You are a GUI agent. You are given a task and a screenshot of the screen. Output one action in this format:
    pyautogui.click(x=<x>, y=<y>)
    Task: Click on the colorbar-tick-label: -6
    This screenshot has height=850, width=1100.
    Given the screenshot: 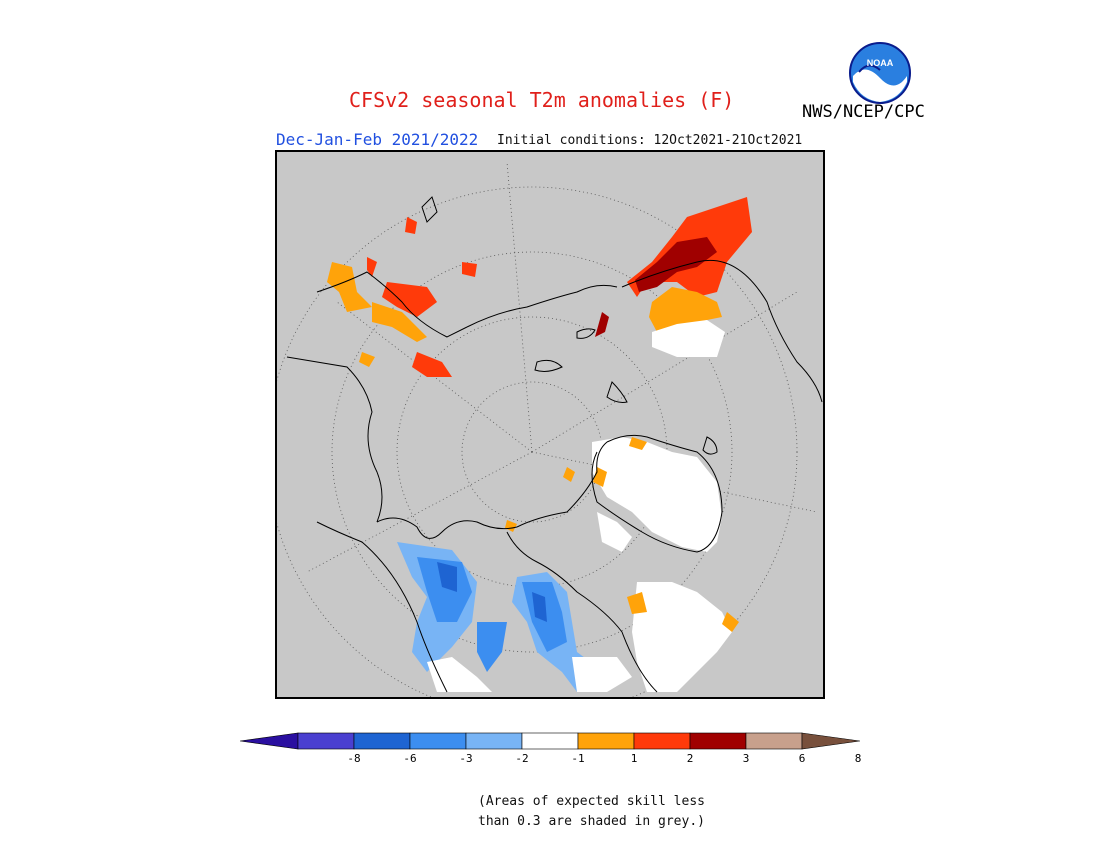 What is the action you would take?
    pyautogui.click(x=410, y=758)
    